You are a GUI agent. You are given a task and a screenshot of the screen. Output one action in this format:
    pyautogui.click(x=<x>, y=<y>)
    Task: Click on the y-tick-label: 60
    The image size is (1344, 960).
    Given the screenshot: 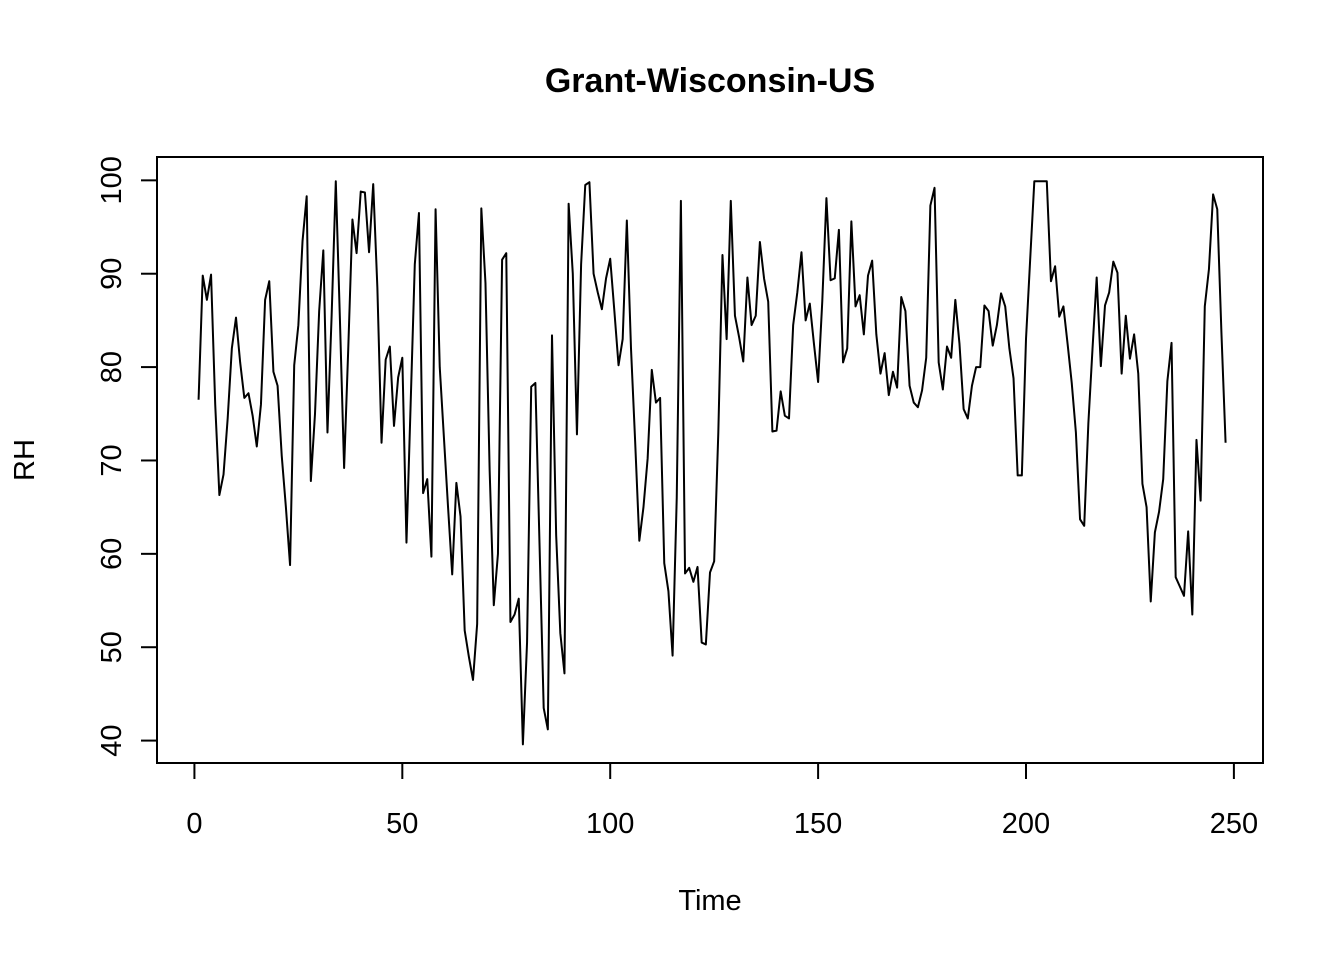 What is the action you would take?
    pyautogui.click(x=112, y=554)
    